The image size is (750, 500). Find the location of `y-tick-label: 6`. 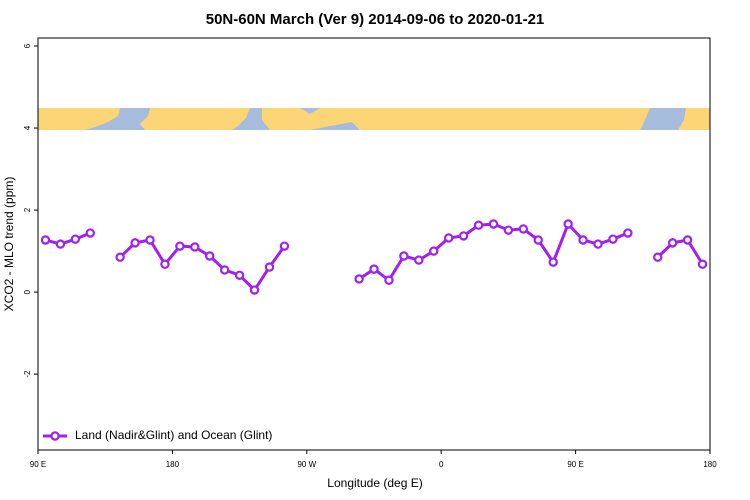

y-tick-label: 6 is located at coordinates (27, 45).